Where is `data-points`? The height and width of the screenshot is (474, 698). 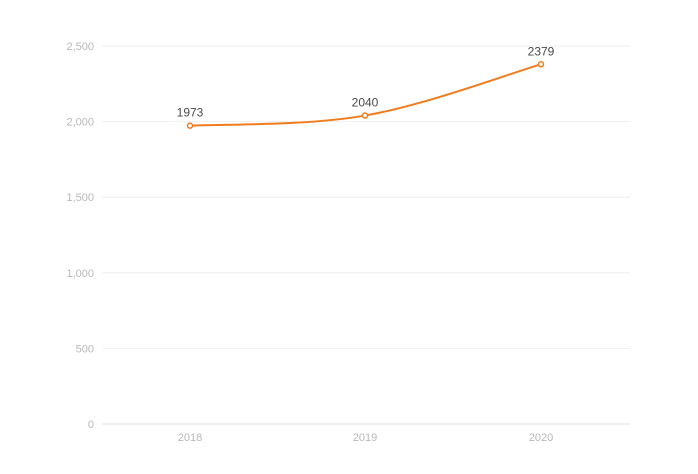 data-points is located at coordinates (365, 95).